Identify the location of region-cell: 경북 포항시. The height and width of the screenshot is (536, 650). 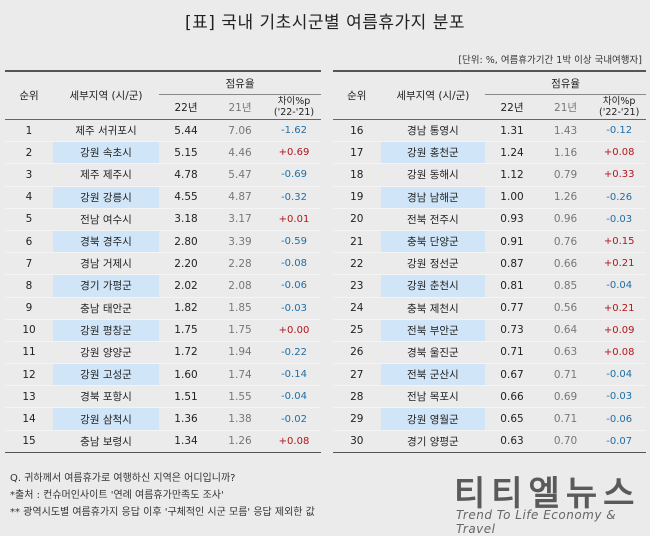
(106, 397).